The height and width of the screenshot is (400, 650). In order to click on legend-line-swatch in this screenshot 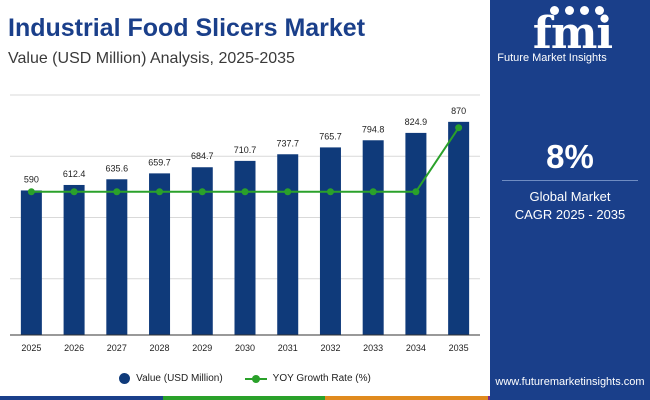, I will do `click(255, 378)`.